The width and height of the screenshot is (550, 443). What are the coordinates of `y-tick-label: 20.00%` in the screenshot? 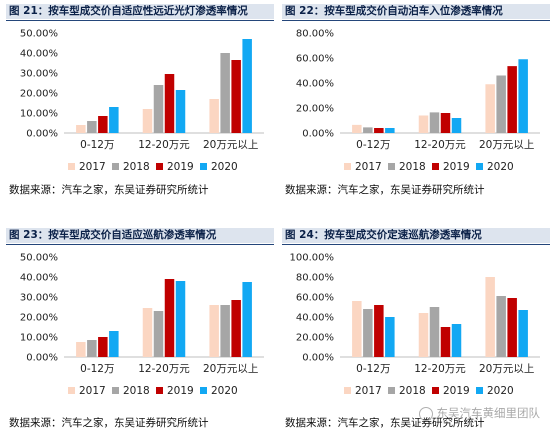 It's located at (315, 109).